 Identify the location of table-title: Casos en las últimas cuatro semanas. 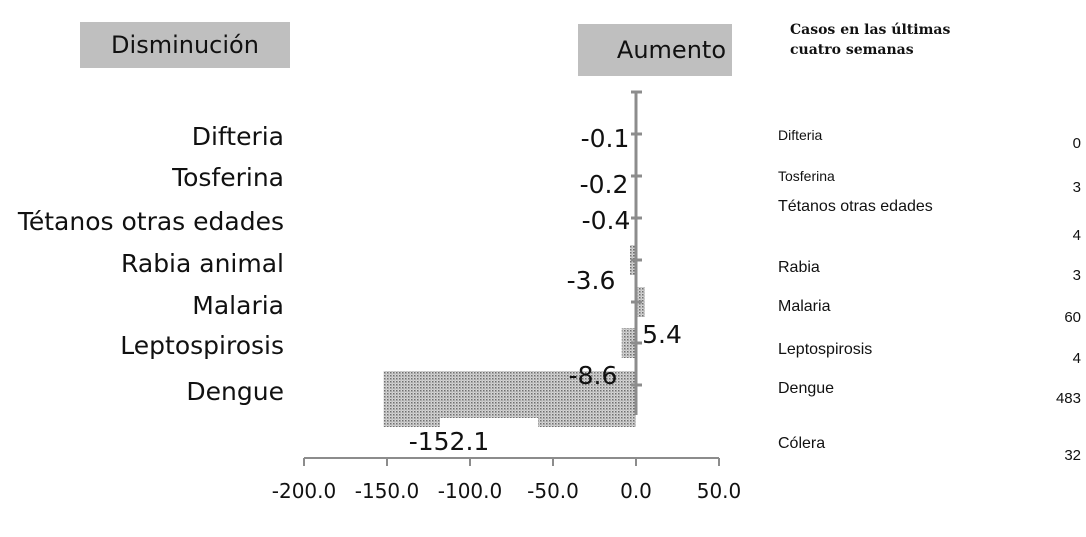
(870, 40).